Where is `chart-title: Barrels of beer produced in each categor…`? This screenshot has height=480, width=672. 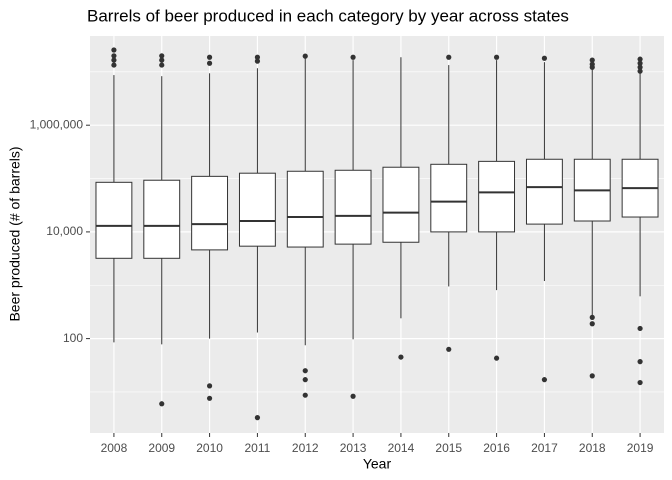 chart-title: Barrels of beer produced in each categor… is located at coordinates (328, 15).